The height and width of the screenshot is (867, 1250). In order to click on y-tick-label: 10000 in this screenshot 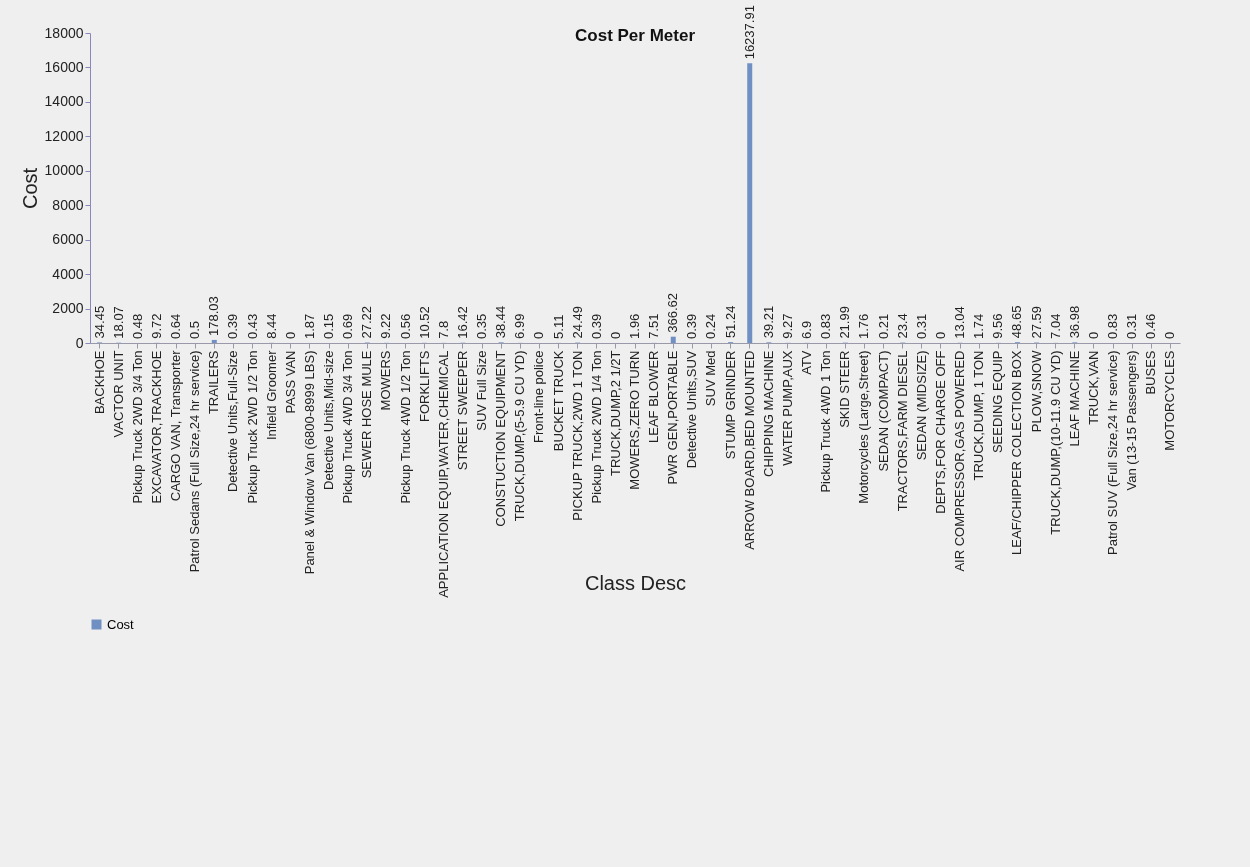, I will do `click(64, 170)`.